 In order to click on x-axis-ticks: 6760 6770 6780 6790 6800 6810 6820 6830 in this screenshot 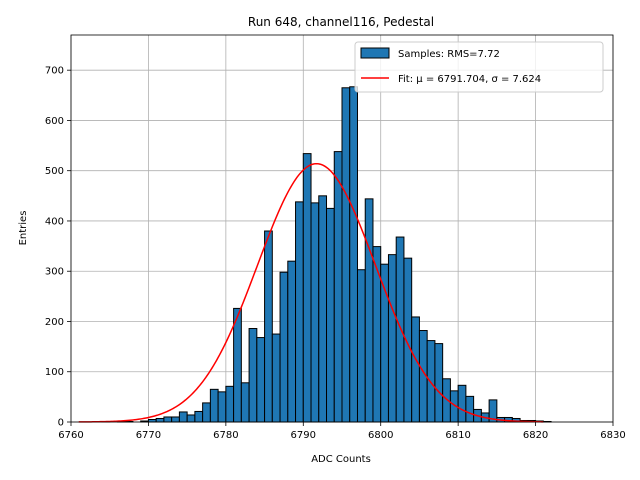, I will do `click(342, 431)`.